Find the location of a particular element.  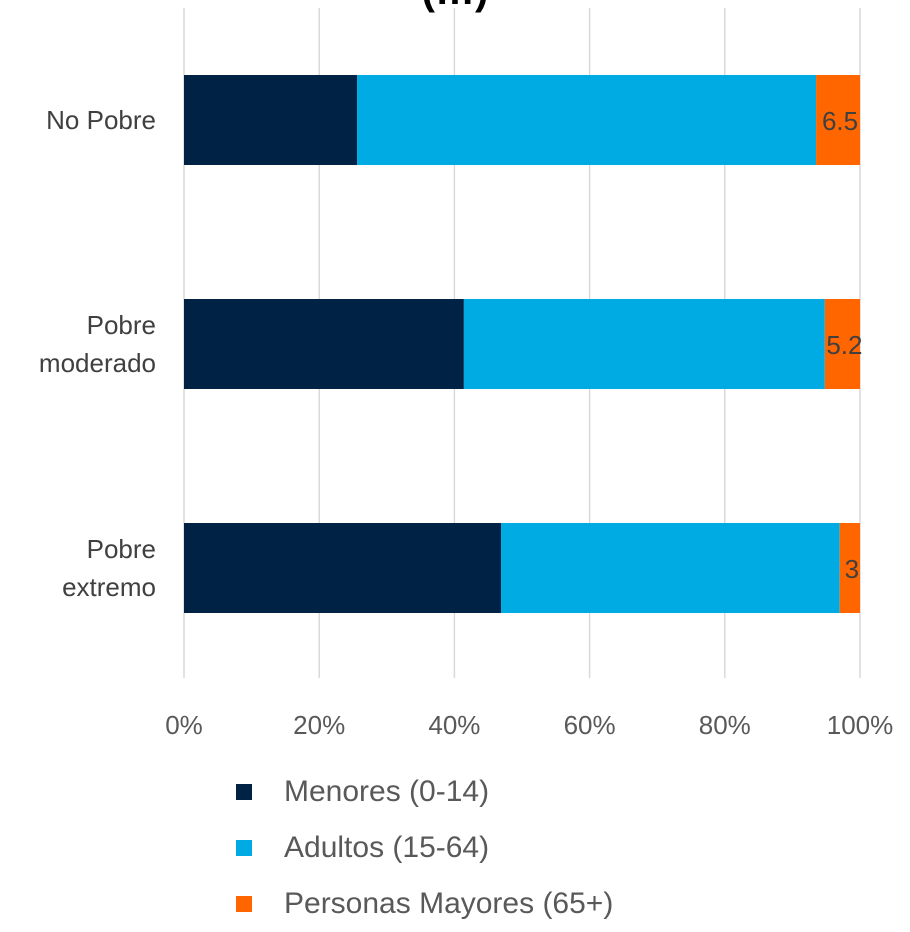

data-label: 6.5 is located at coordinates (840, 121).